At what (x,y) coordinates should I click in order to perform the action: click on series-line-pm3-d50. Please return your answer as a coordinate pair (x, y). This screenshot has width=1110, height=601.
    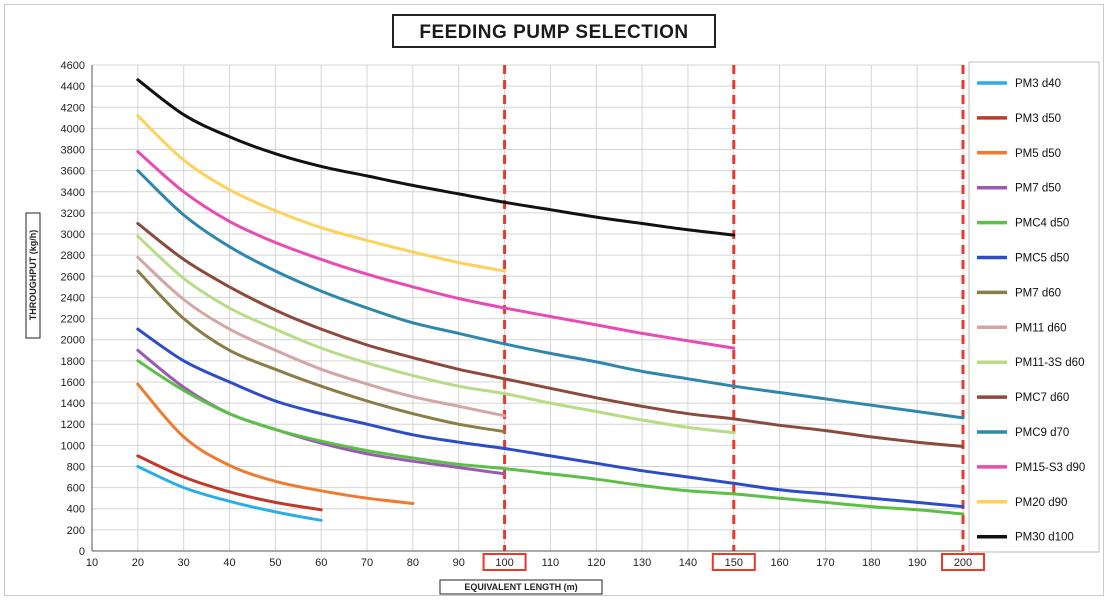
    Looking at the image, I should click on (229, 483).